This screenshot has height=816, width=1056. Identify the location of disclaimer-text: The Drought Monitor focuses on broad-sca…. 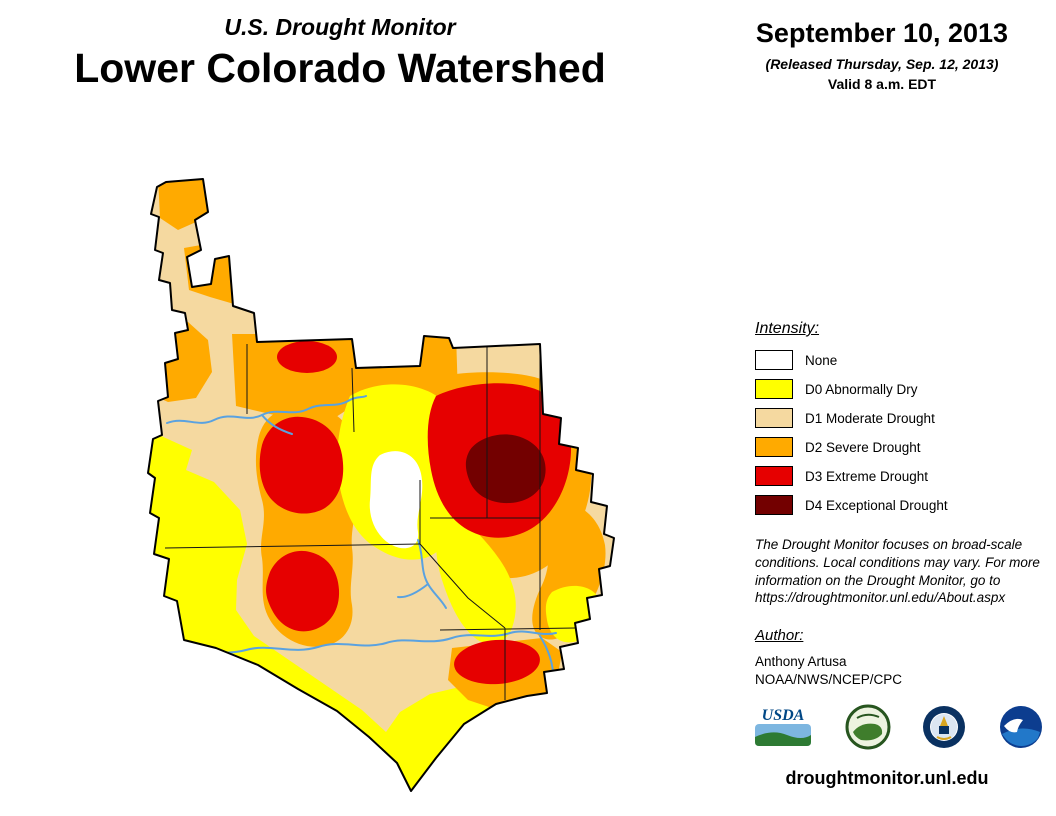
(897, 571).